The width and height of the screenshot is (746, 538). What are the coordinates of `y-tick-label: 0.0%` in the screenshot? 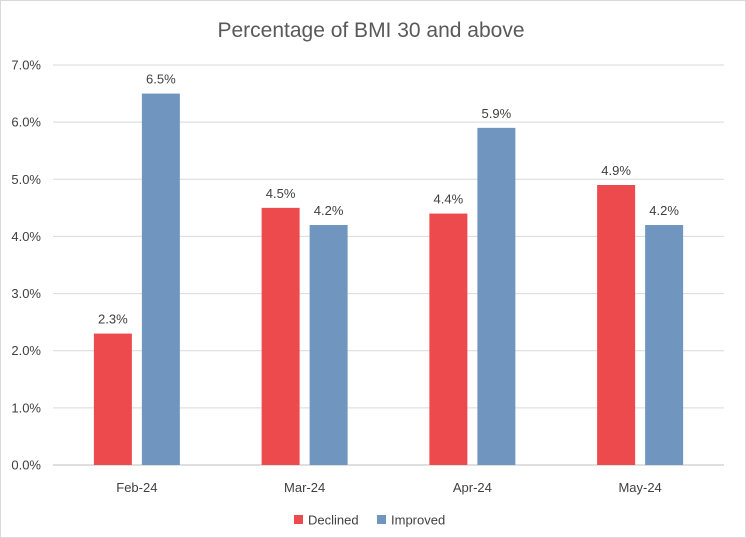 It's located at (26, 465).